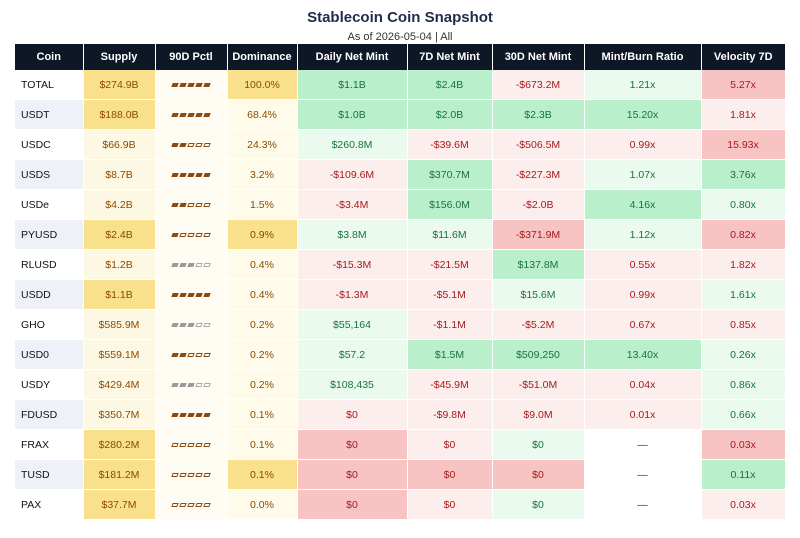 Image resolution: width=800 pixels, height=538 pixels. Describe the element at coordinates (49, 174) in the screenshot. I see `coin-cell: USDS` at that location.